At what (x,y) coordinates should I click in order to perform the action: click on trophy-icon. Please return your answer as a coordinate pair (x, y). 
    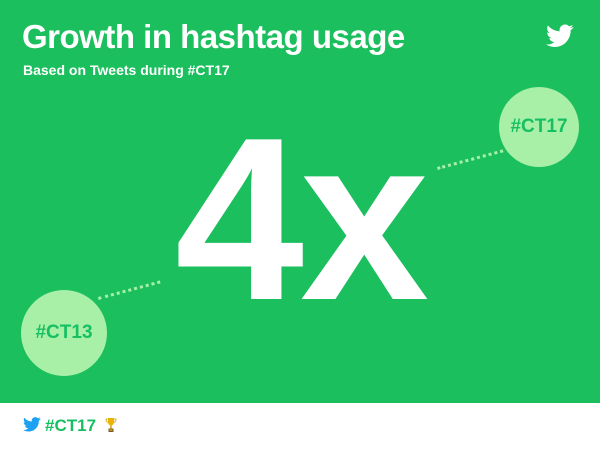
    Looking at the image, I should click on (111, 425).